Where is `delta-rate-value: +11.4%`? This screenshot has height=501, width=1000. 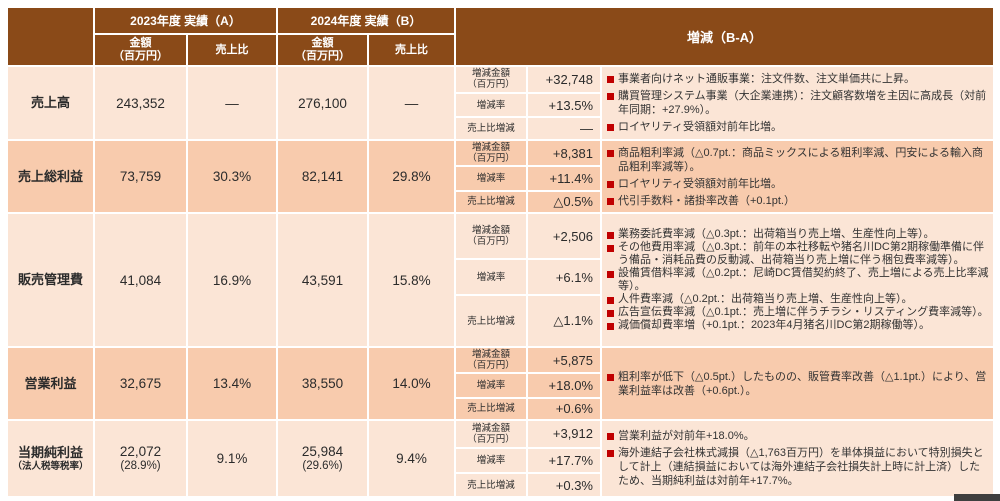 delta-rate-value: +11.4% is located at coordinates (564, 178).